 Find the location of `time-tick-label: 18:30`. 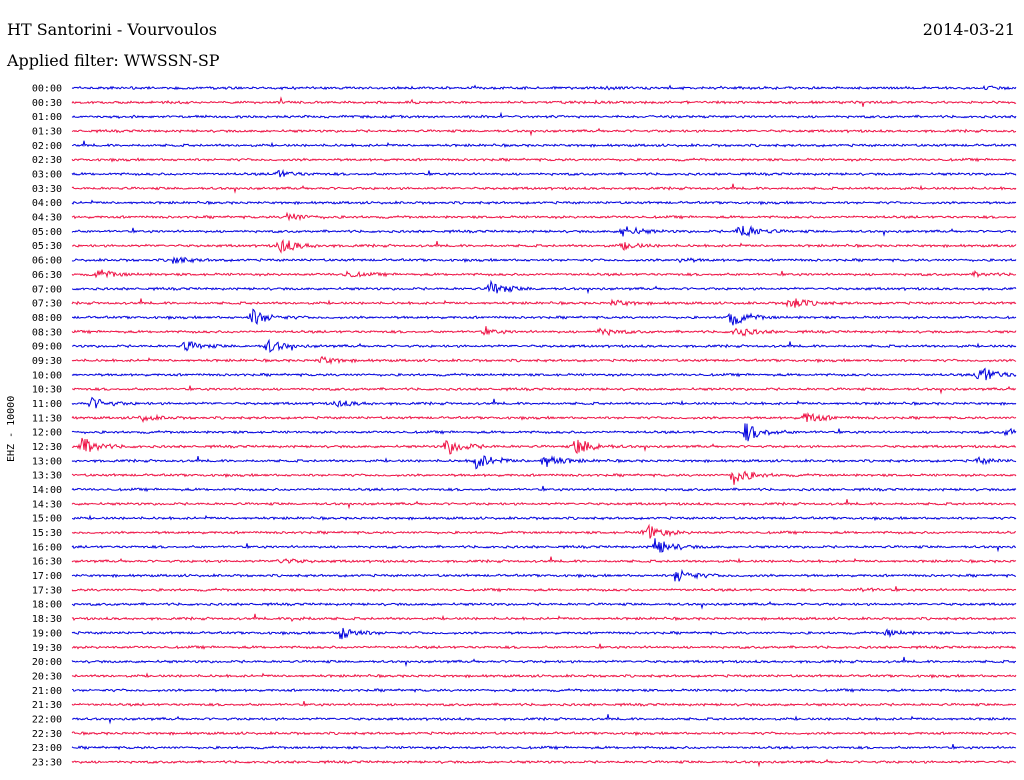

time-tick-label: 18:30 is located at coordinates (47, 619).